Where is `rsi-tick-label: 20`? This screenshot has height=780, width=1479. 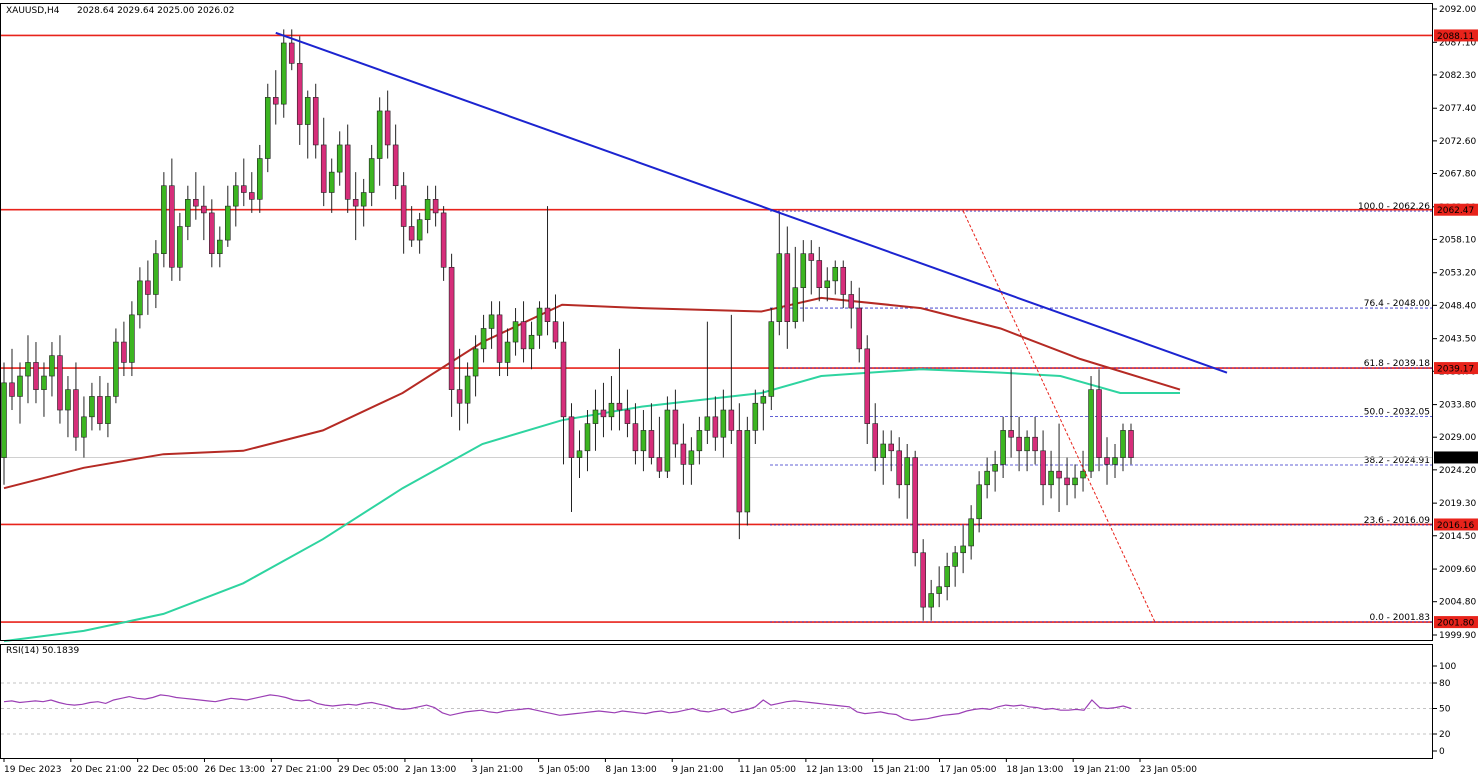
rsi-tick-label: 20 is located at coordinates (1445, 735).